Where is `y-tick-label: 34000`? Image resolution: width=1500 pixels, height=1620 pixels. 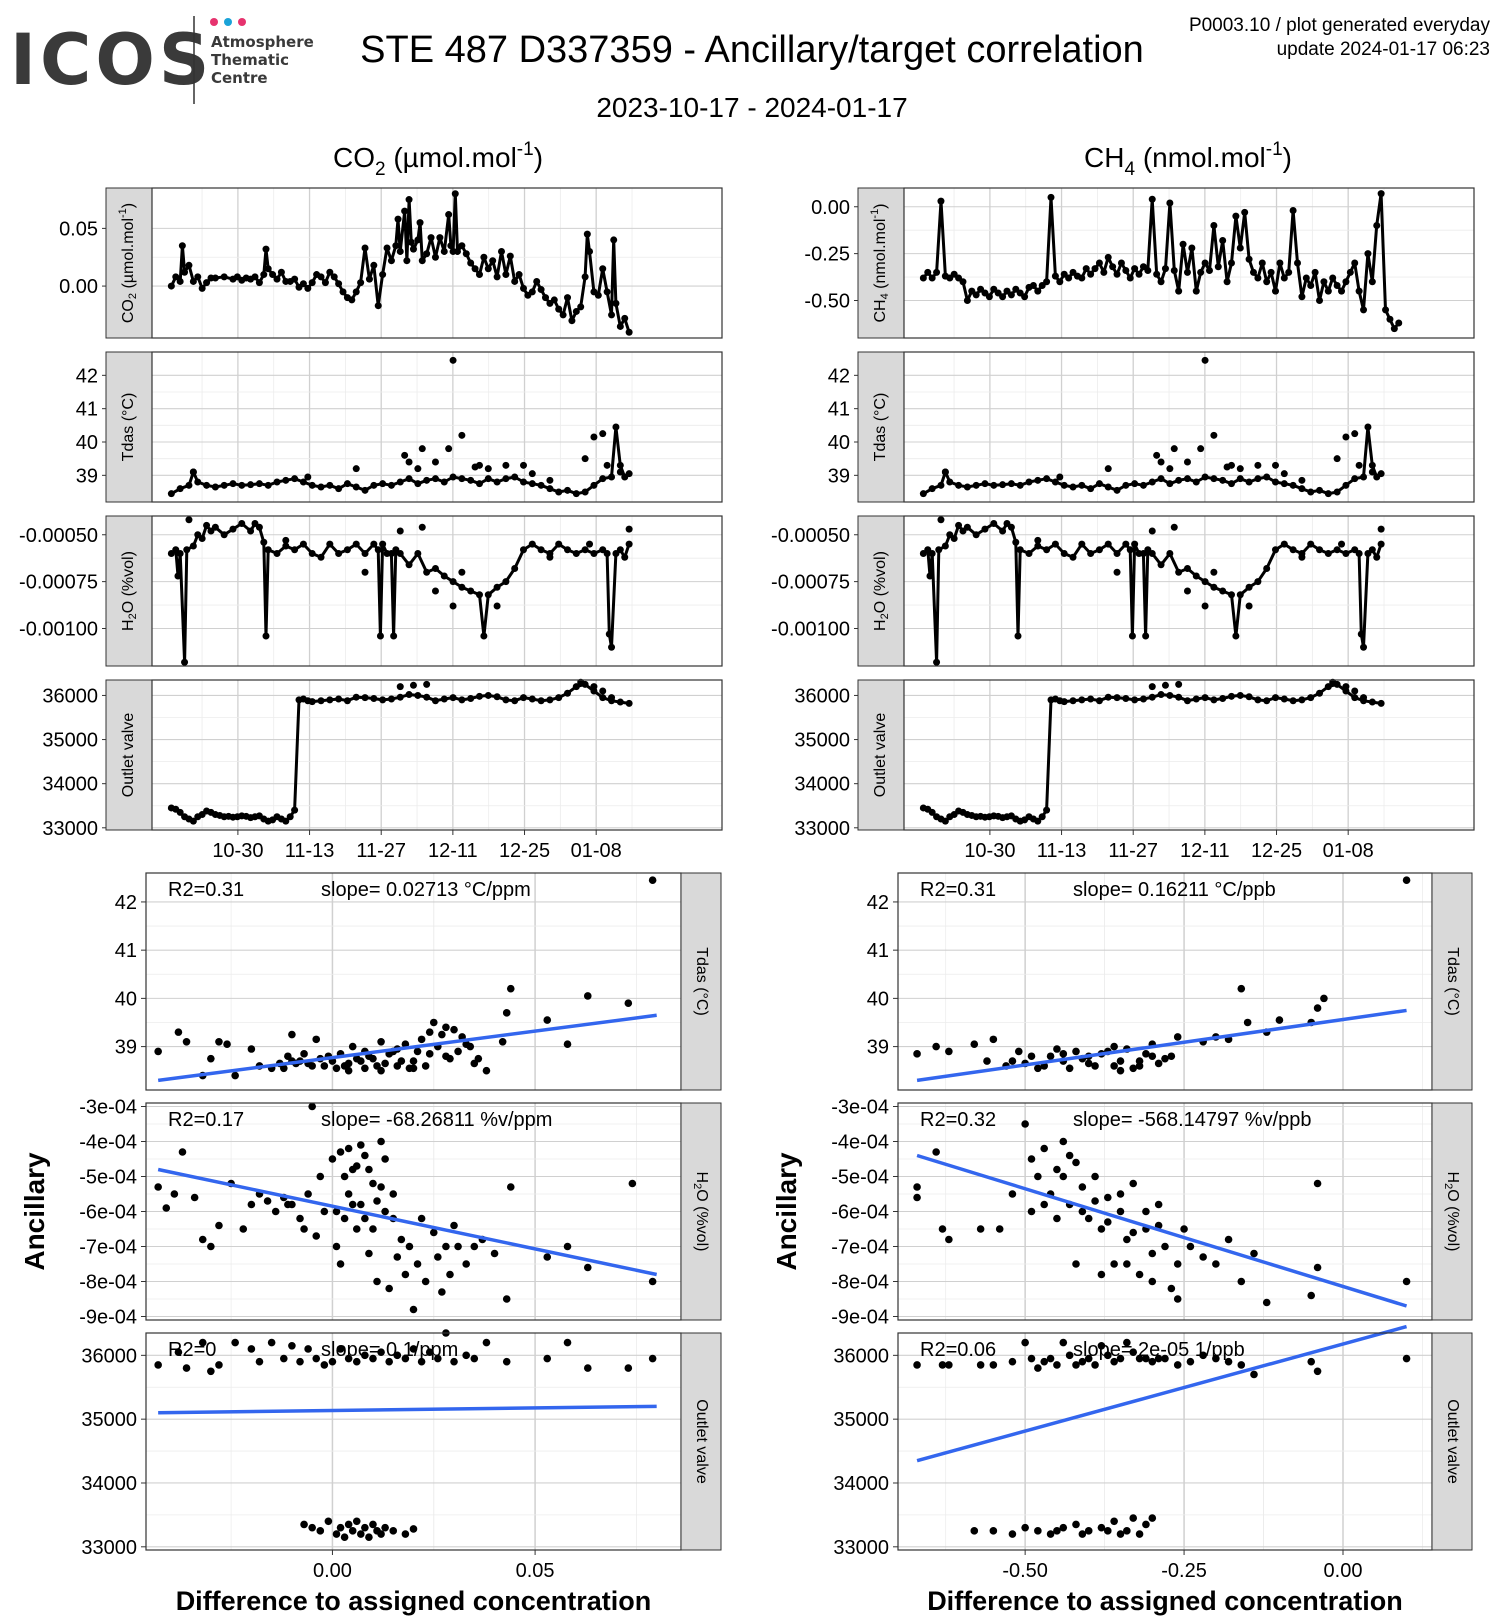
y-tick-label: 34000 is located at coordinates (109, 1484).